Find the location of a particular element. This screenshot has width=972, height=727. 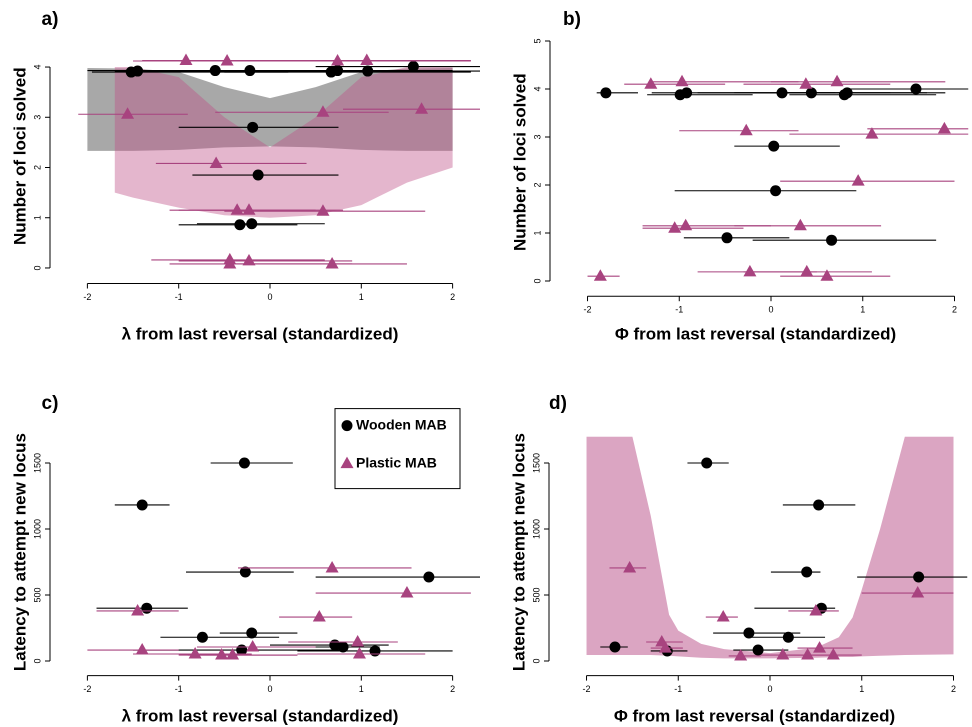

panel-label: a) is located at coordinates (50, 19).